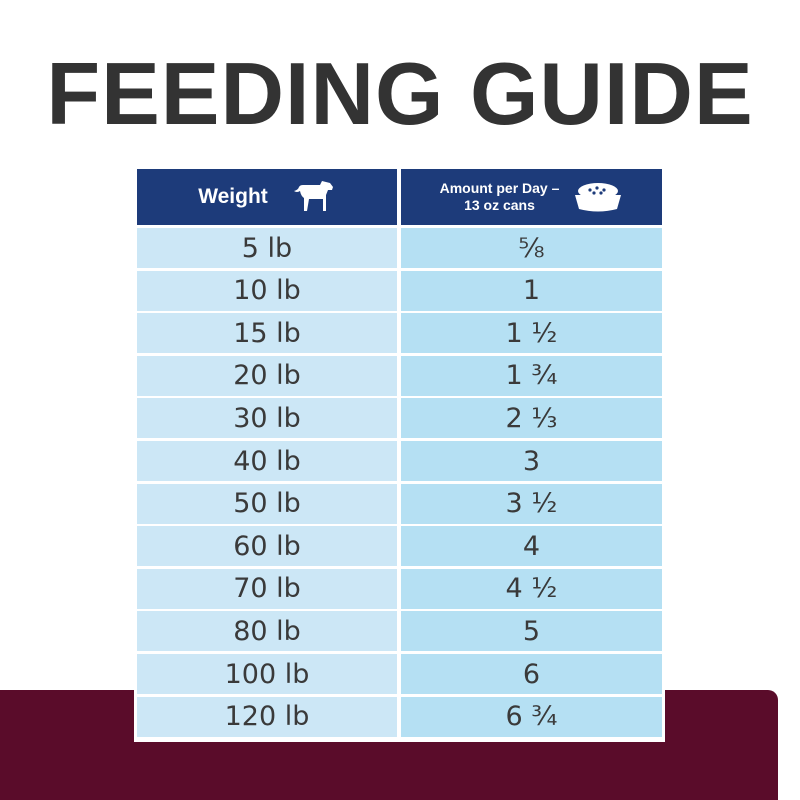 The image size is (800, 800). Describe the element at coordinates (531, 546) in the screenshot. I see `amount-cell: 4` at that location.